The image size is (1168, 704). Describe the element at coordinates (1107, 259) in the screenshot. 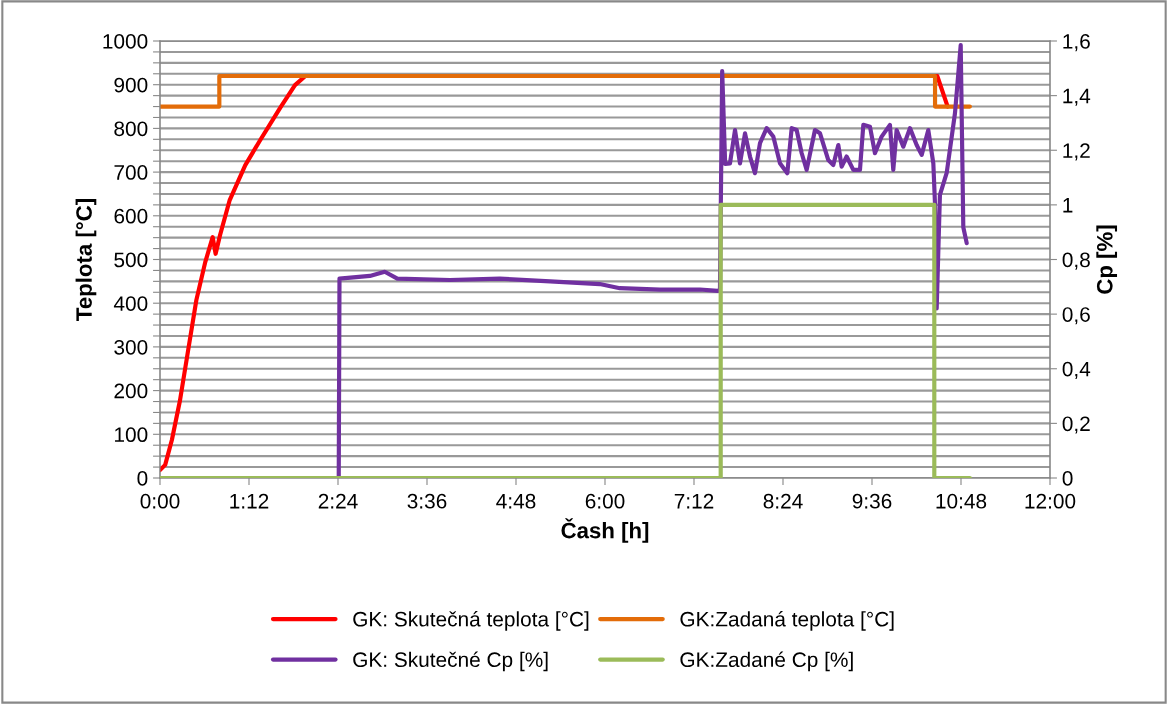

I see `y2-axis-title: Cp [%]` at that location.